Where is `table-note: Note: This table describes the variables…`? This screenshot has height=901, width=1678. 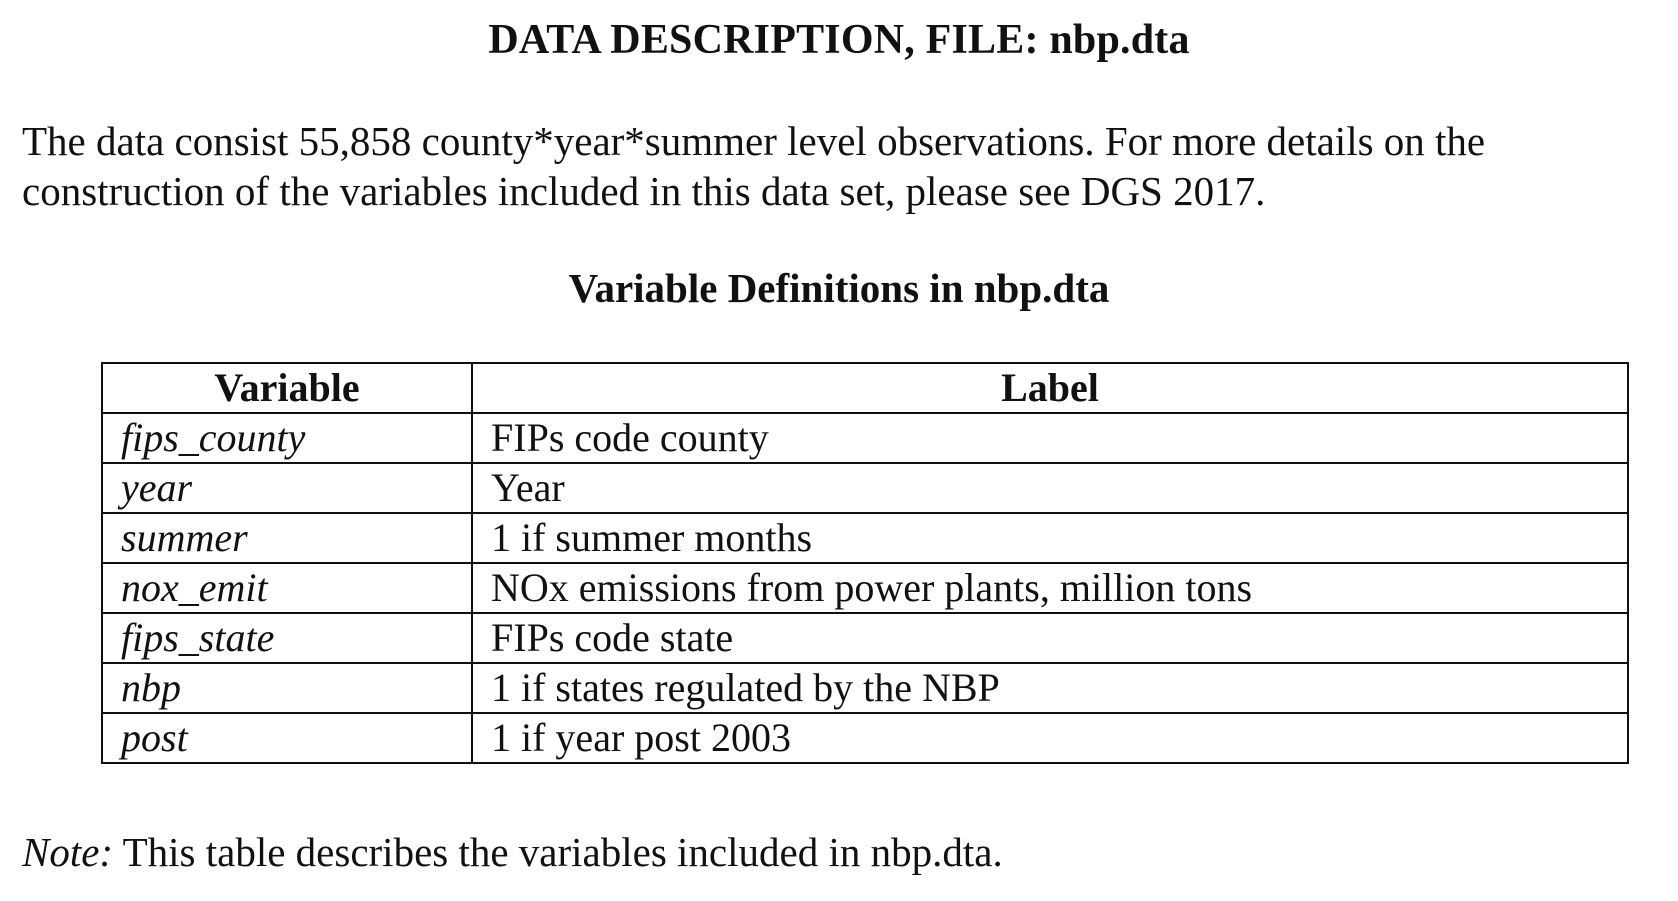
table-note: Note: This table describes the variables… is located at coordinates (512, 852).